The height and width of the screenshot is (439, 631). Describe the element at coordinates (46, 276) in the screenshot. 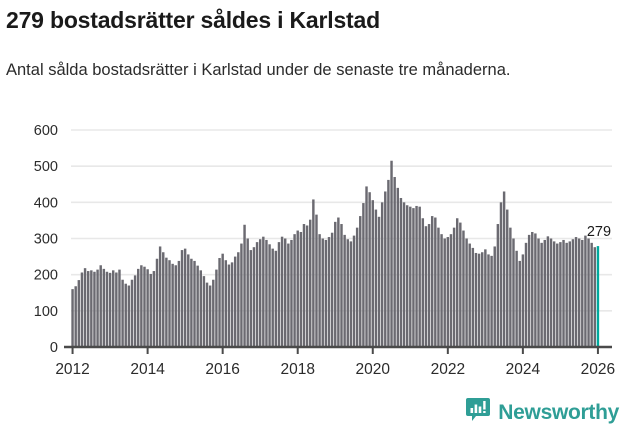

I see `y-axis-tick-label: 200` at that location.